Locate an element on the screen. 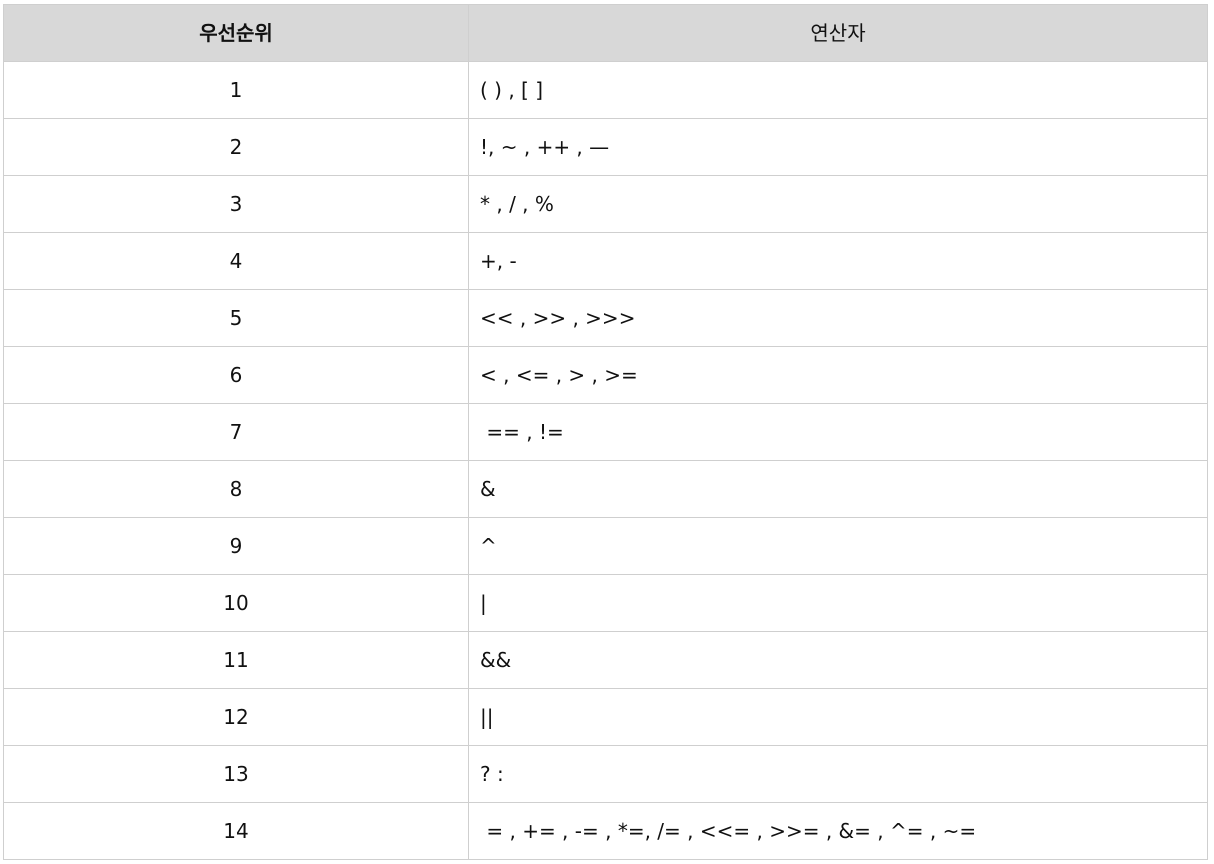 Image resolution: width=1214 pixels, height=864 pixels. operators-cell: < , <= , > , >= is located at coordinates (838, 375).